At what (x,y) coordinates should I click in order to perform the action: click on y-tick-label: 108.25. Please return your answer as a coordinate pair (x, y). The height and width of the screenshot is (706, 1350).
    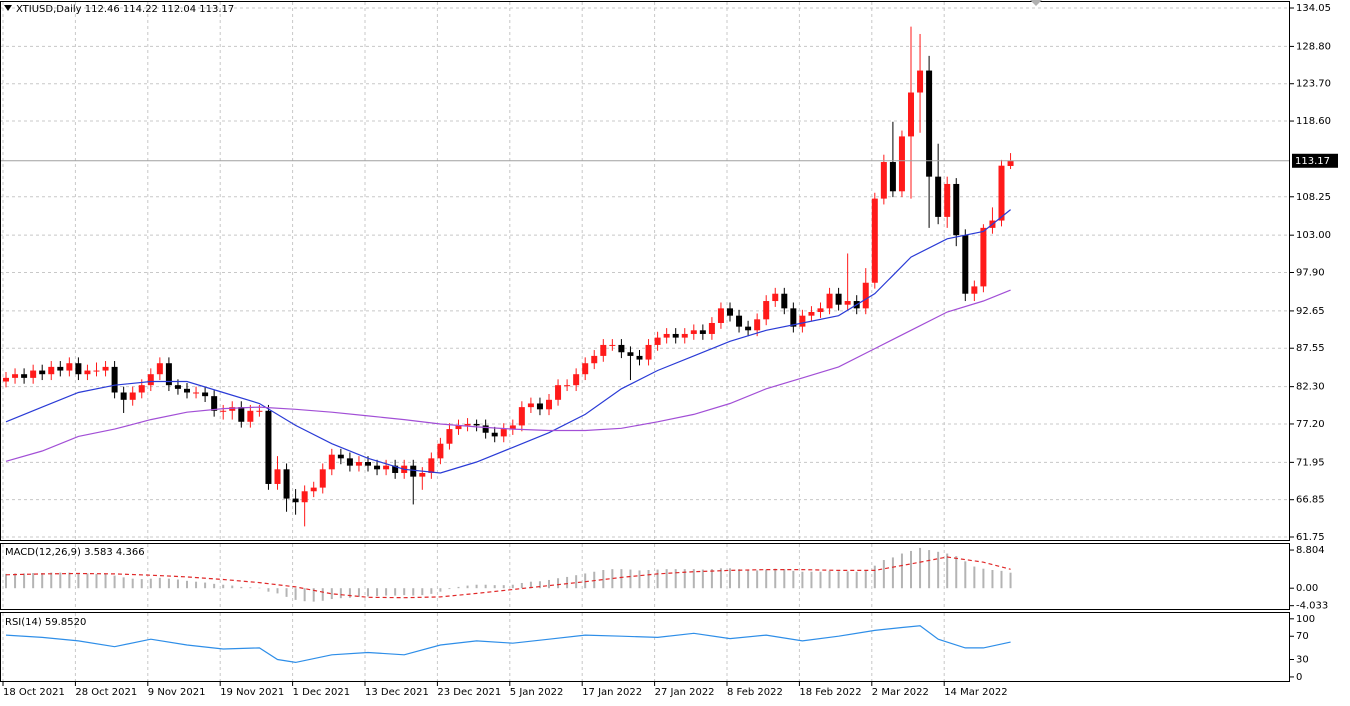
    Looking at the image, I should click on (1313, 197).